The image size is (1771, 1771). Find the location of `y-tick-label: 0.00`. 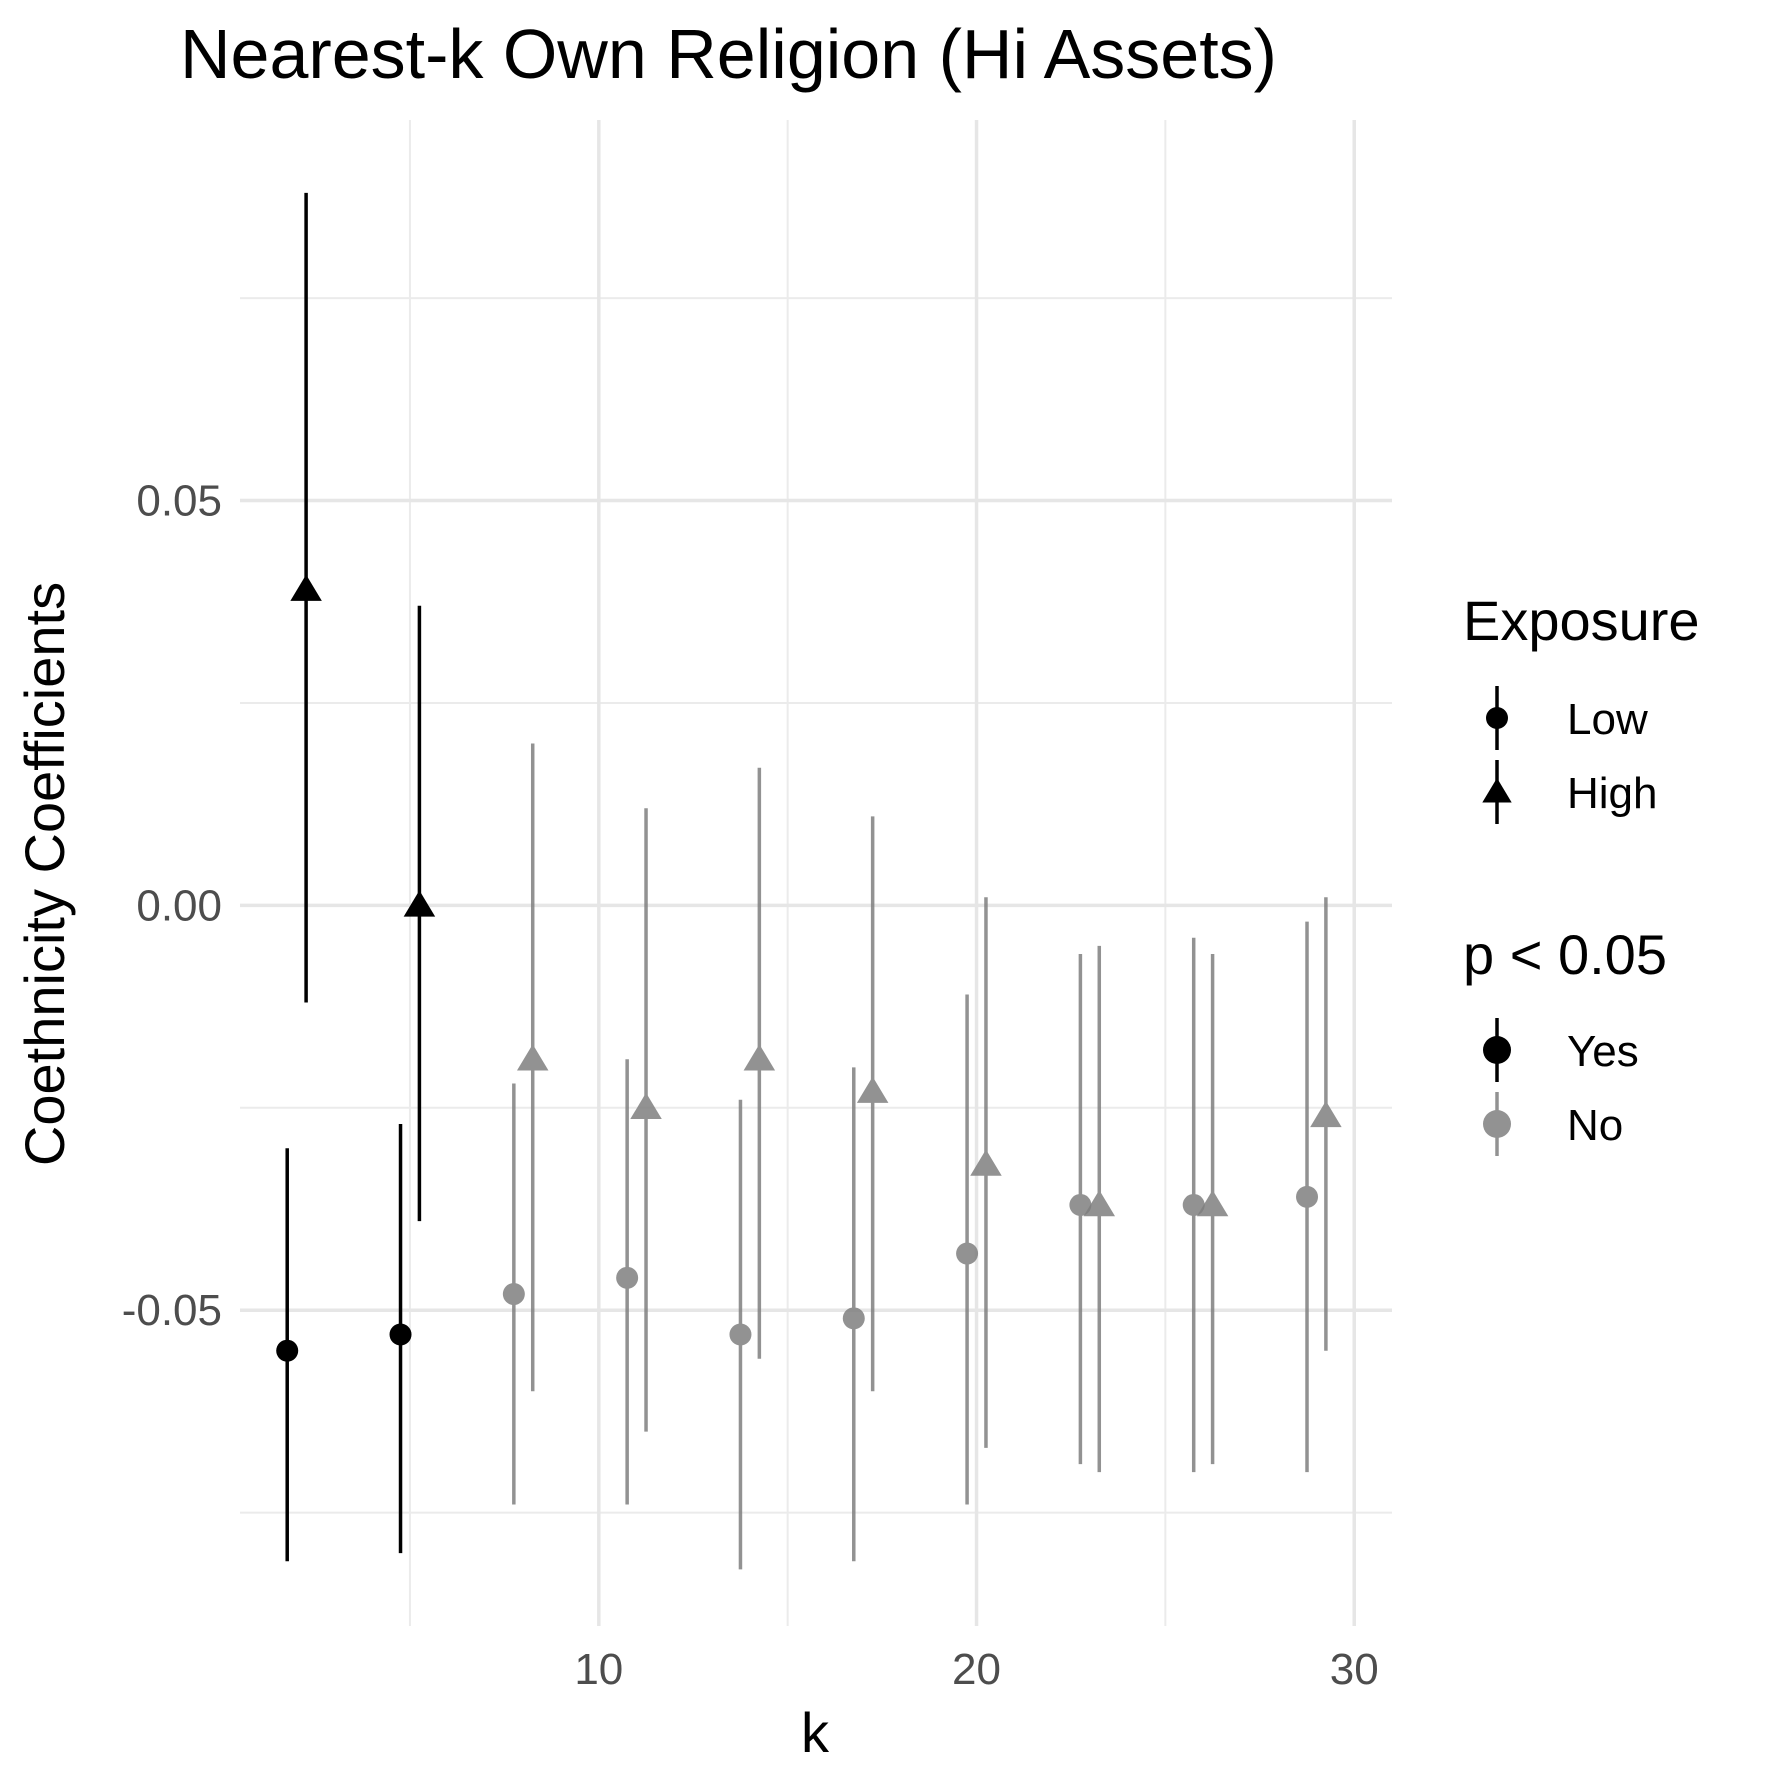

y-tick-label: 0.00 is located at coordinates (179, 905).